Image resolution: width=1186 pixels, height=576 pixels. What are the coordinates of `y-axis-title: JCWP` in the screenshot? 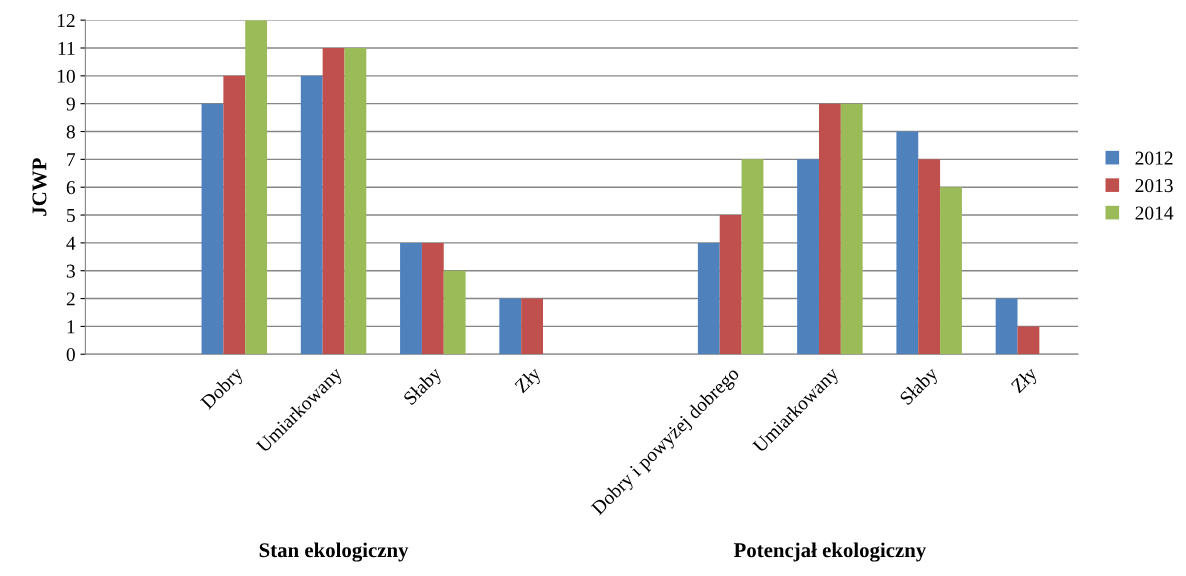 It's located at (39, 187).